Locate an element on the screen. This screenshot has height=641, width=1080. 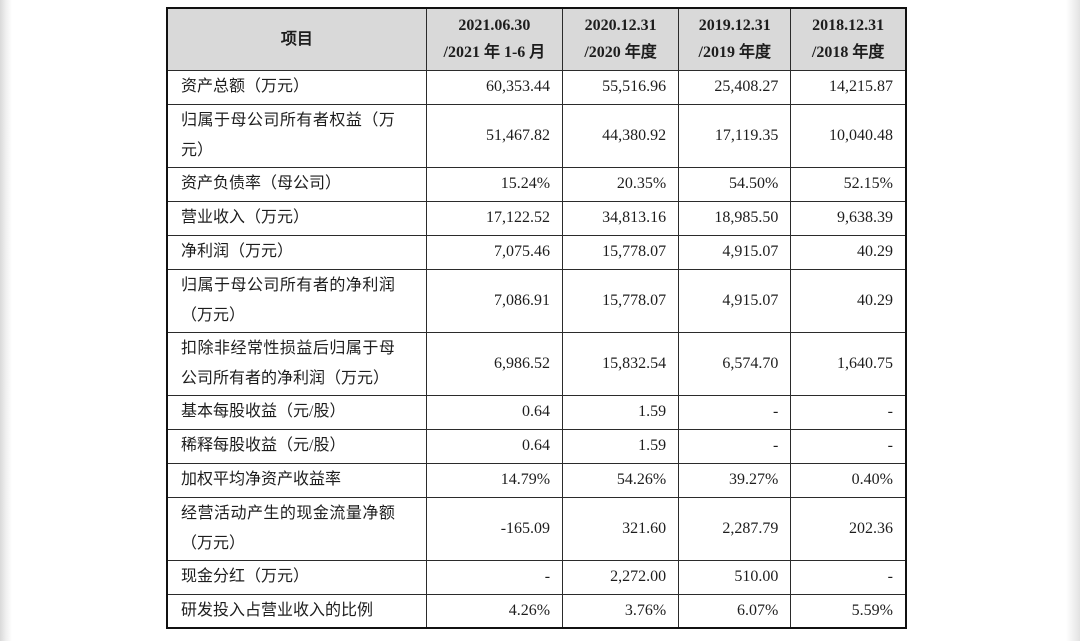
row-value-cell: 14.79% is located at coordinates (494, 480).